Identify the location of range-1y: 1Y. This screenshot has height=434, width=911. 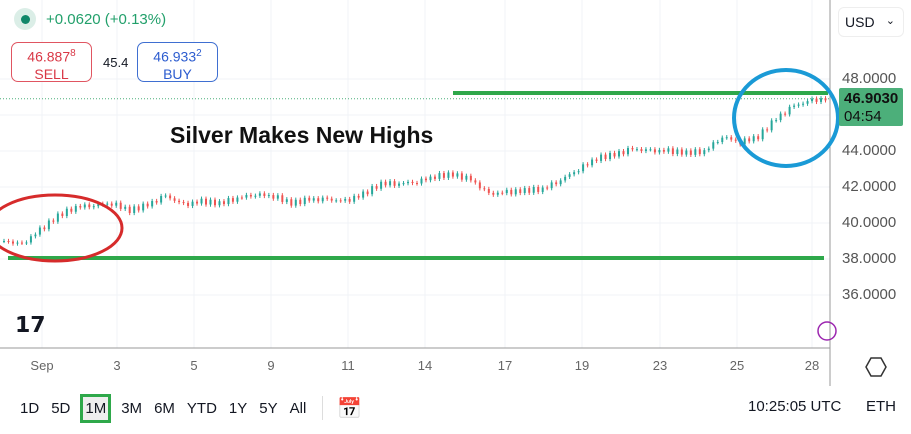
(238, 408).